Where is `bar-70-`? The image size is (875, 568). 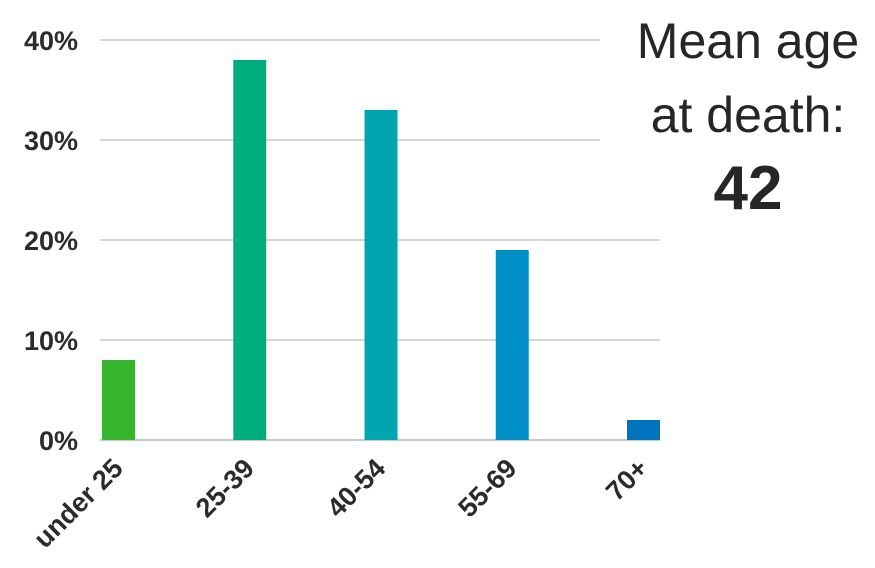 bar-70- is located at coordinates (643, 430).